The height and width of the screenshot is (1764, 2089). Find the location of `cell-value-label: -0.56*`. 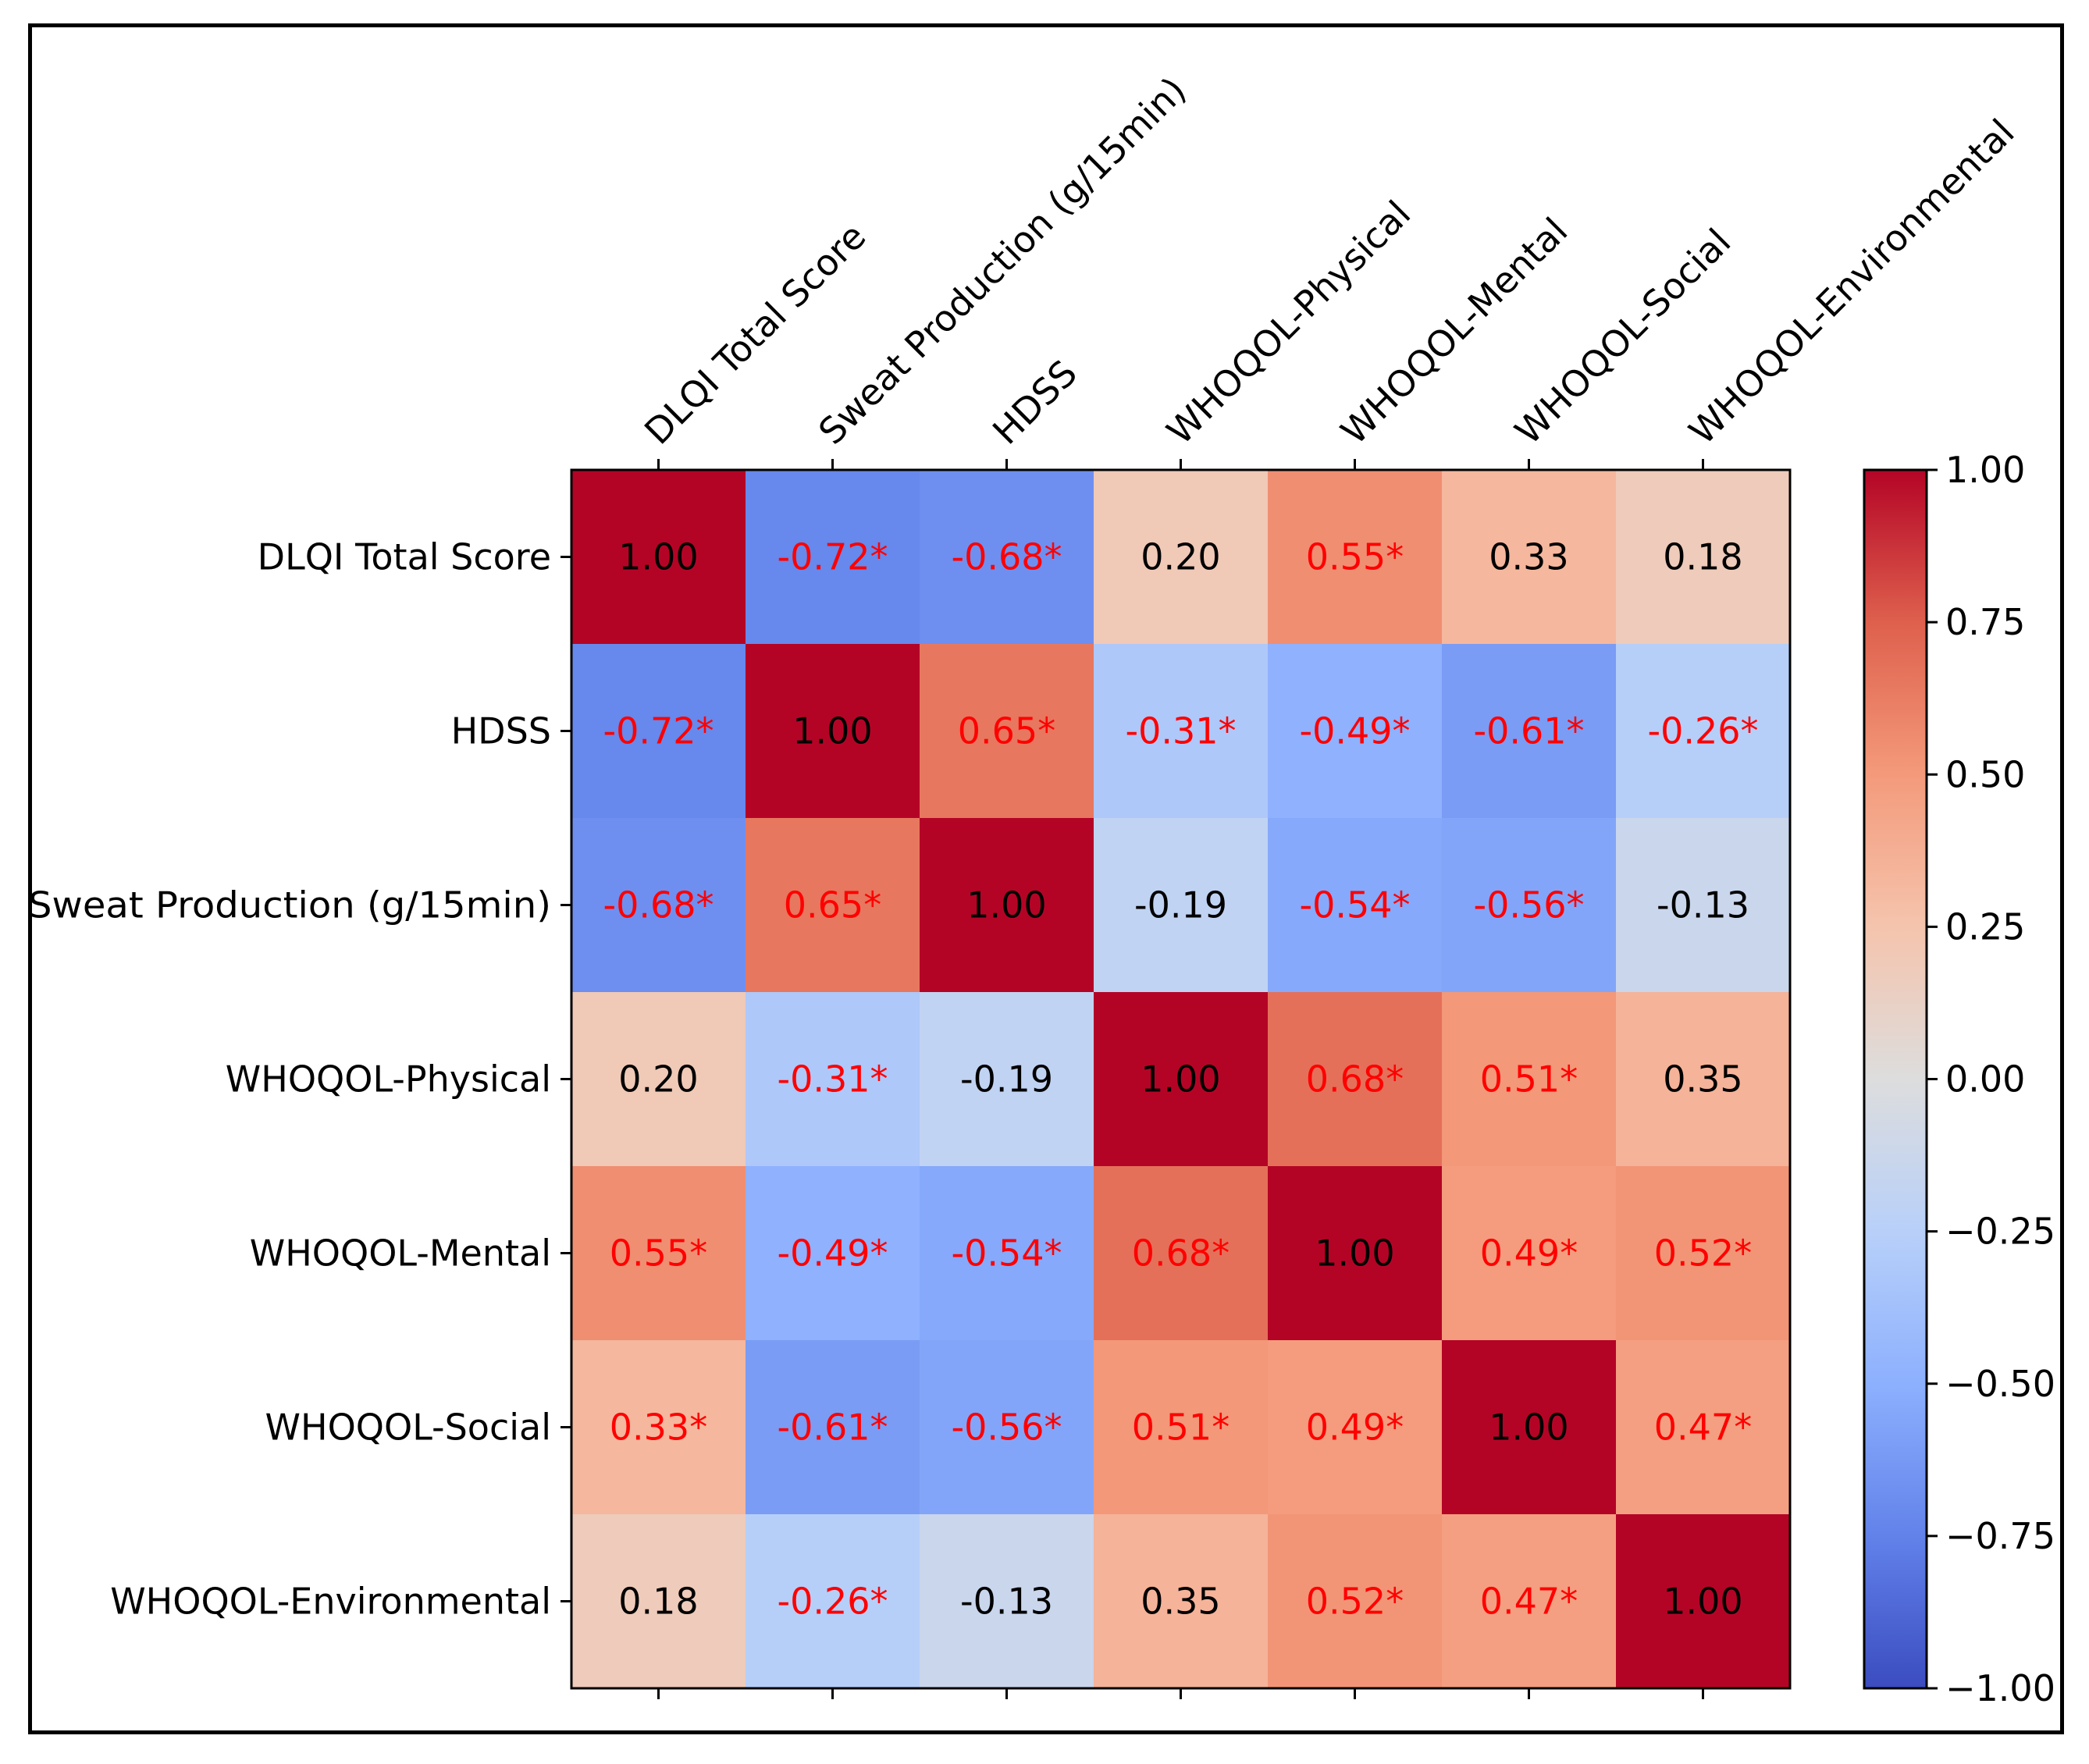

cell-value-label: -0.56* is located at coordinates (1529, 905).